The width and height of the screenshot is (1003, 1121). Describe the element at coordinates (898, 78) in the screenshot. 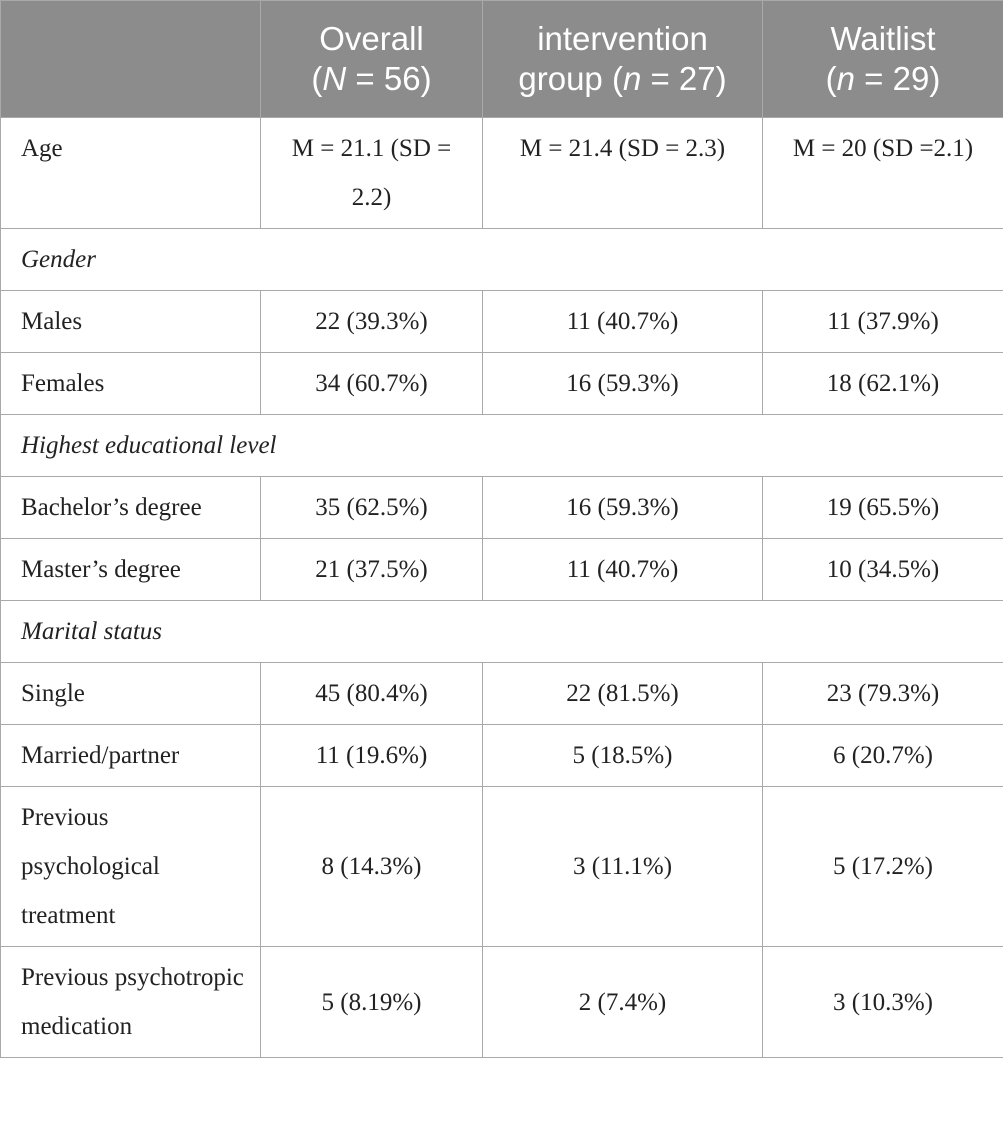

I see `header-part: = 29)` at that location.